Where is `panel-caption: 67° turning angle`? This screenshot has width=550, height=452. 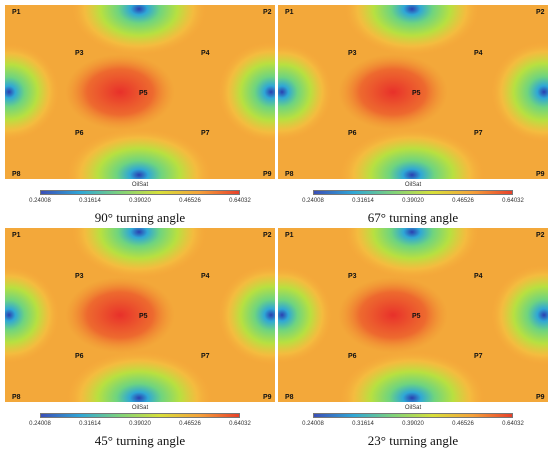 panel-caption: 67° turning angle is located at coordinates (413, 217).